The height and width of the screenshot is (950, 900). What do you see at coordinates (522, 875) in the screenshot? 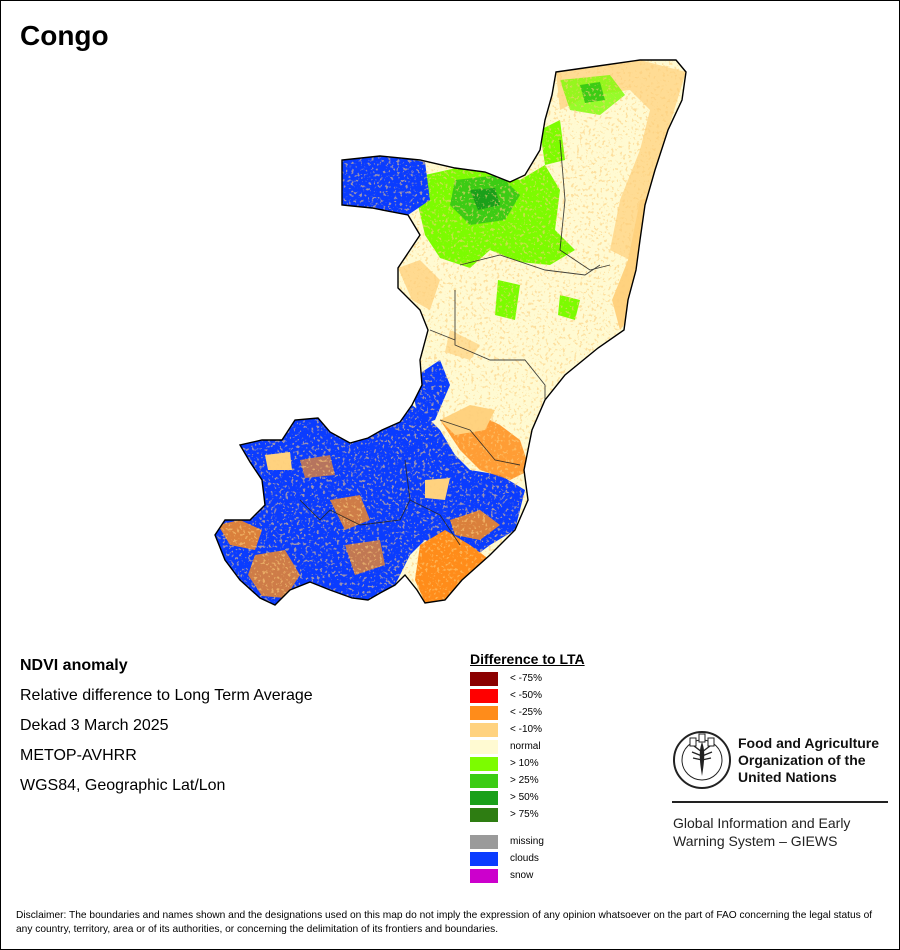
I see `legend-label: snow` at bounding box center [522, 875].